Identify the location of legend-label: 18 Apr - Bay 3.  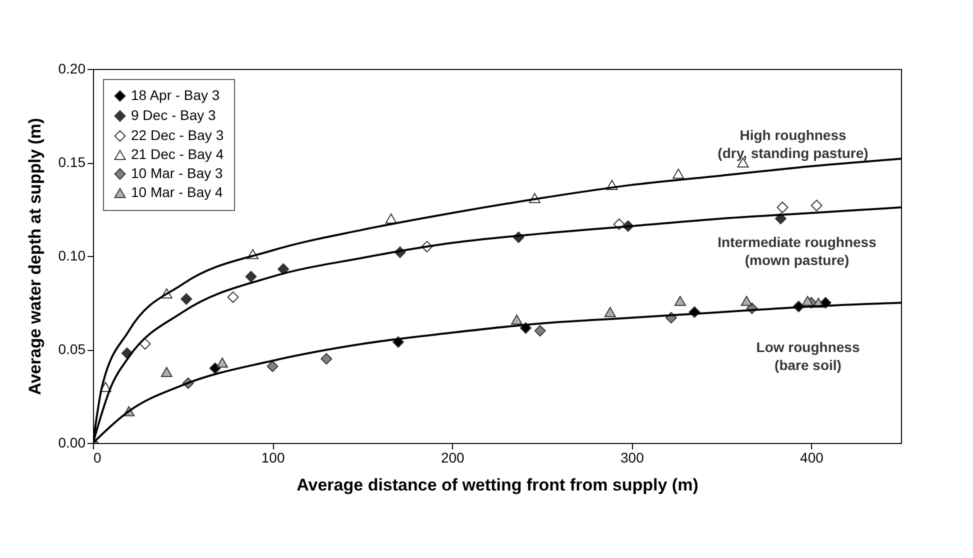
(175, 95).